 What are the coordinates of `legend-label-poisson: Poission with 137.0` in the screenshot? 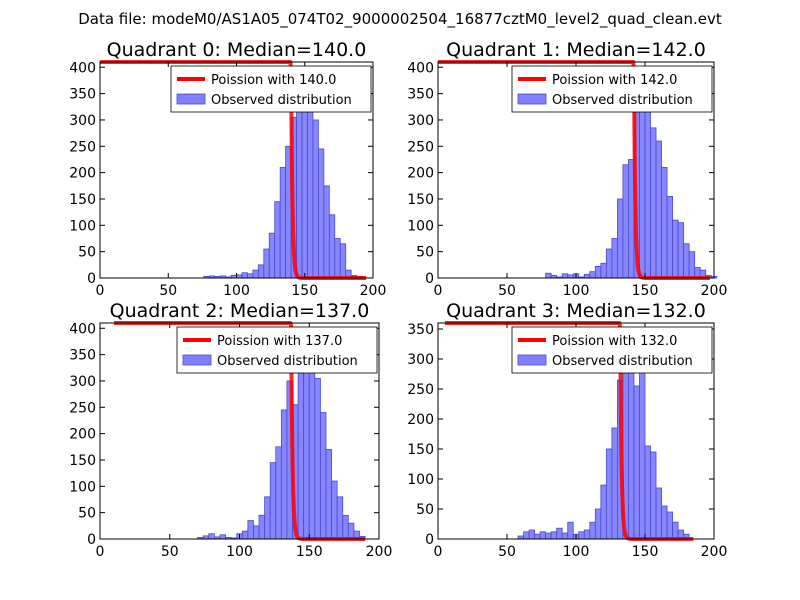 It's located at (279, 341).